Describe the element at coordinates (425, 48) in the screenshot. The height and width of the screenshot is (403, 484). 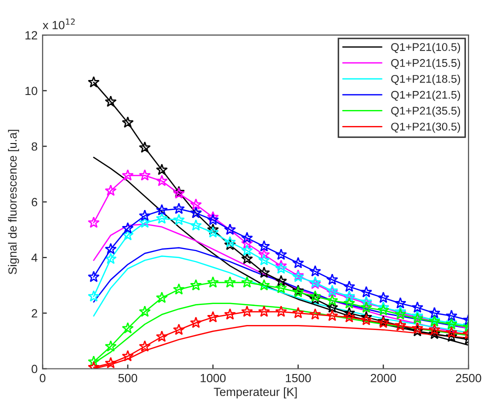
I see `legend-label: Q1+P21(10.5)` at that location.